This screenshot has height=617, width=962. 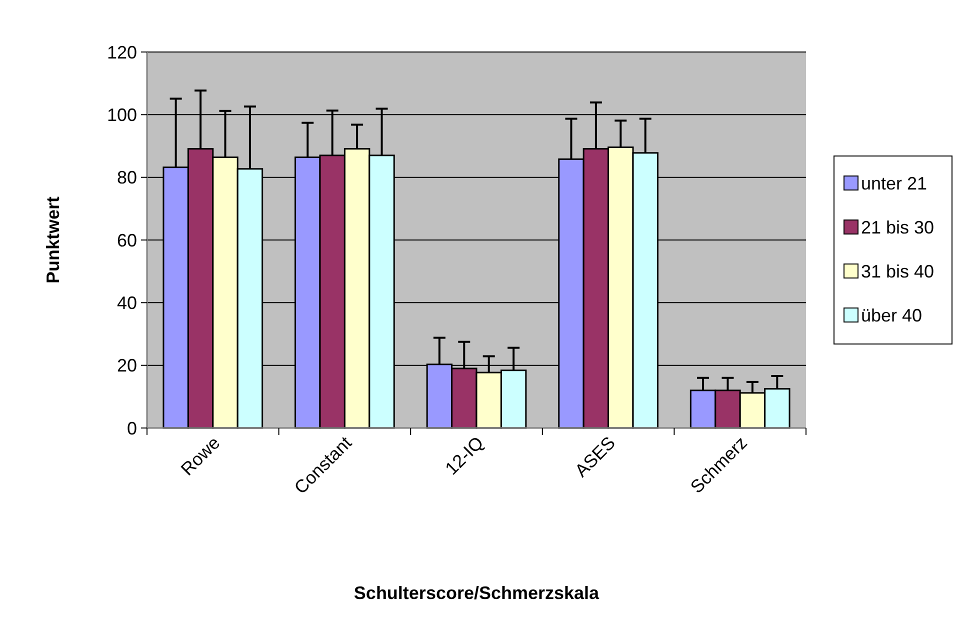 I want to click on y-tick-label: 100, so click(x=121, y=114).